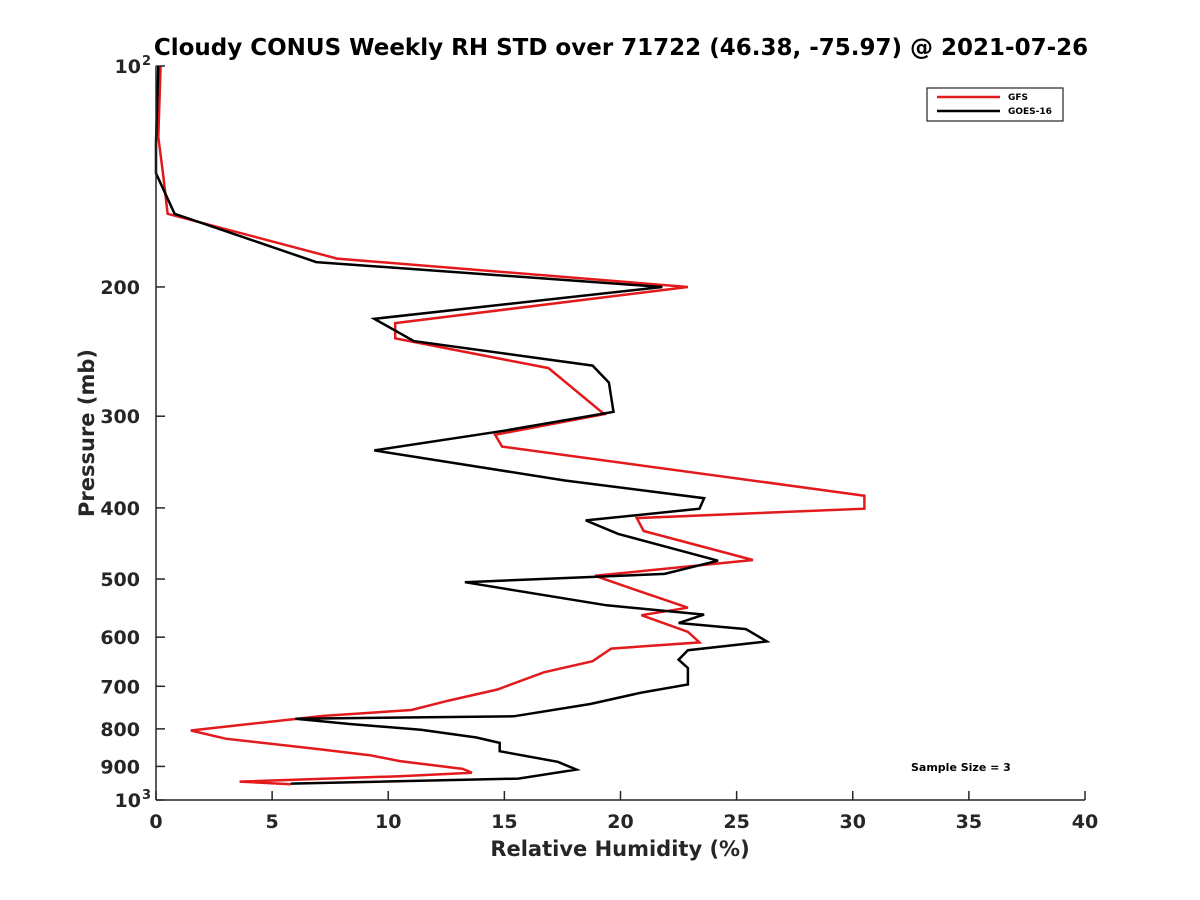 The height and width of the screenshot is (900, 1200). I want to click on legend-label-goes-16: GOES-16, so click(1030, 112).